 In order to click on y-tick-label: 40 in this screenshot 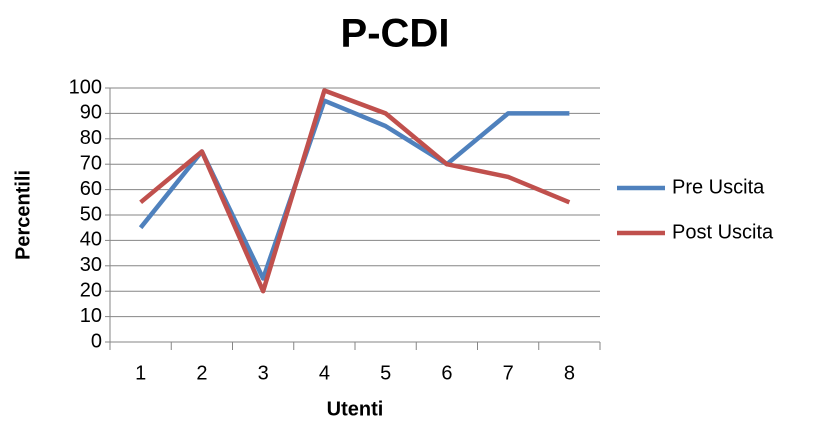, I will do `click(91, 240)`.